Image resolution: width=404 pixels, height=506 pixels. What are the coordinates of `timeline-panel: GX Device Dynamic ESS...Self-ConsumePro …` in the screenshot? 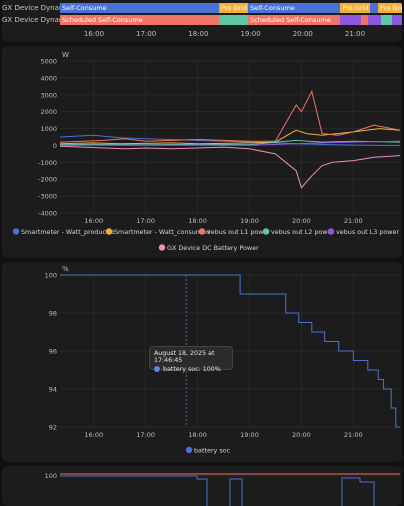 It's located at (202, 21).